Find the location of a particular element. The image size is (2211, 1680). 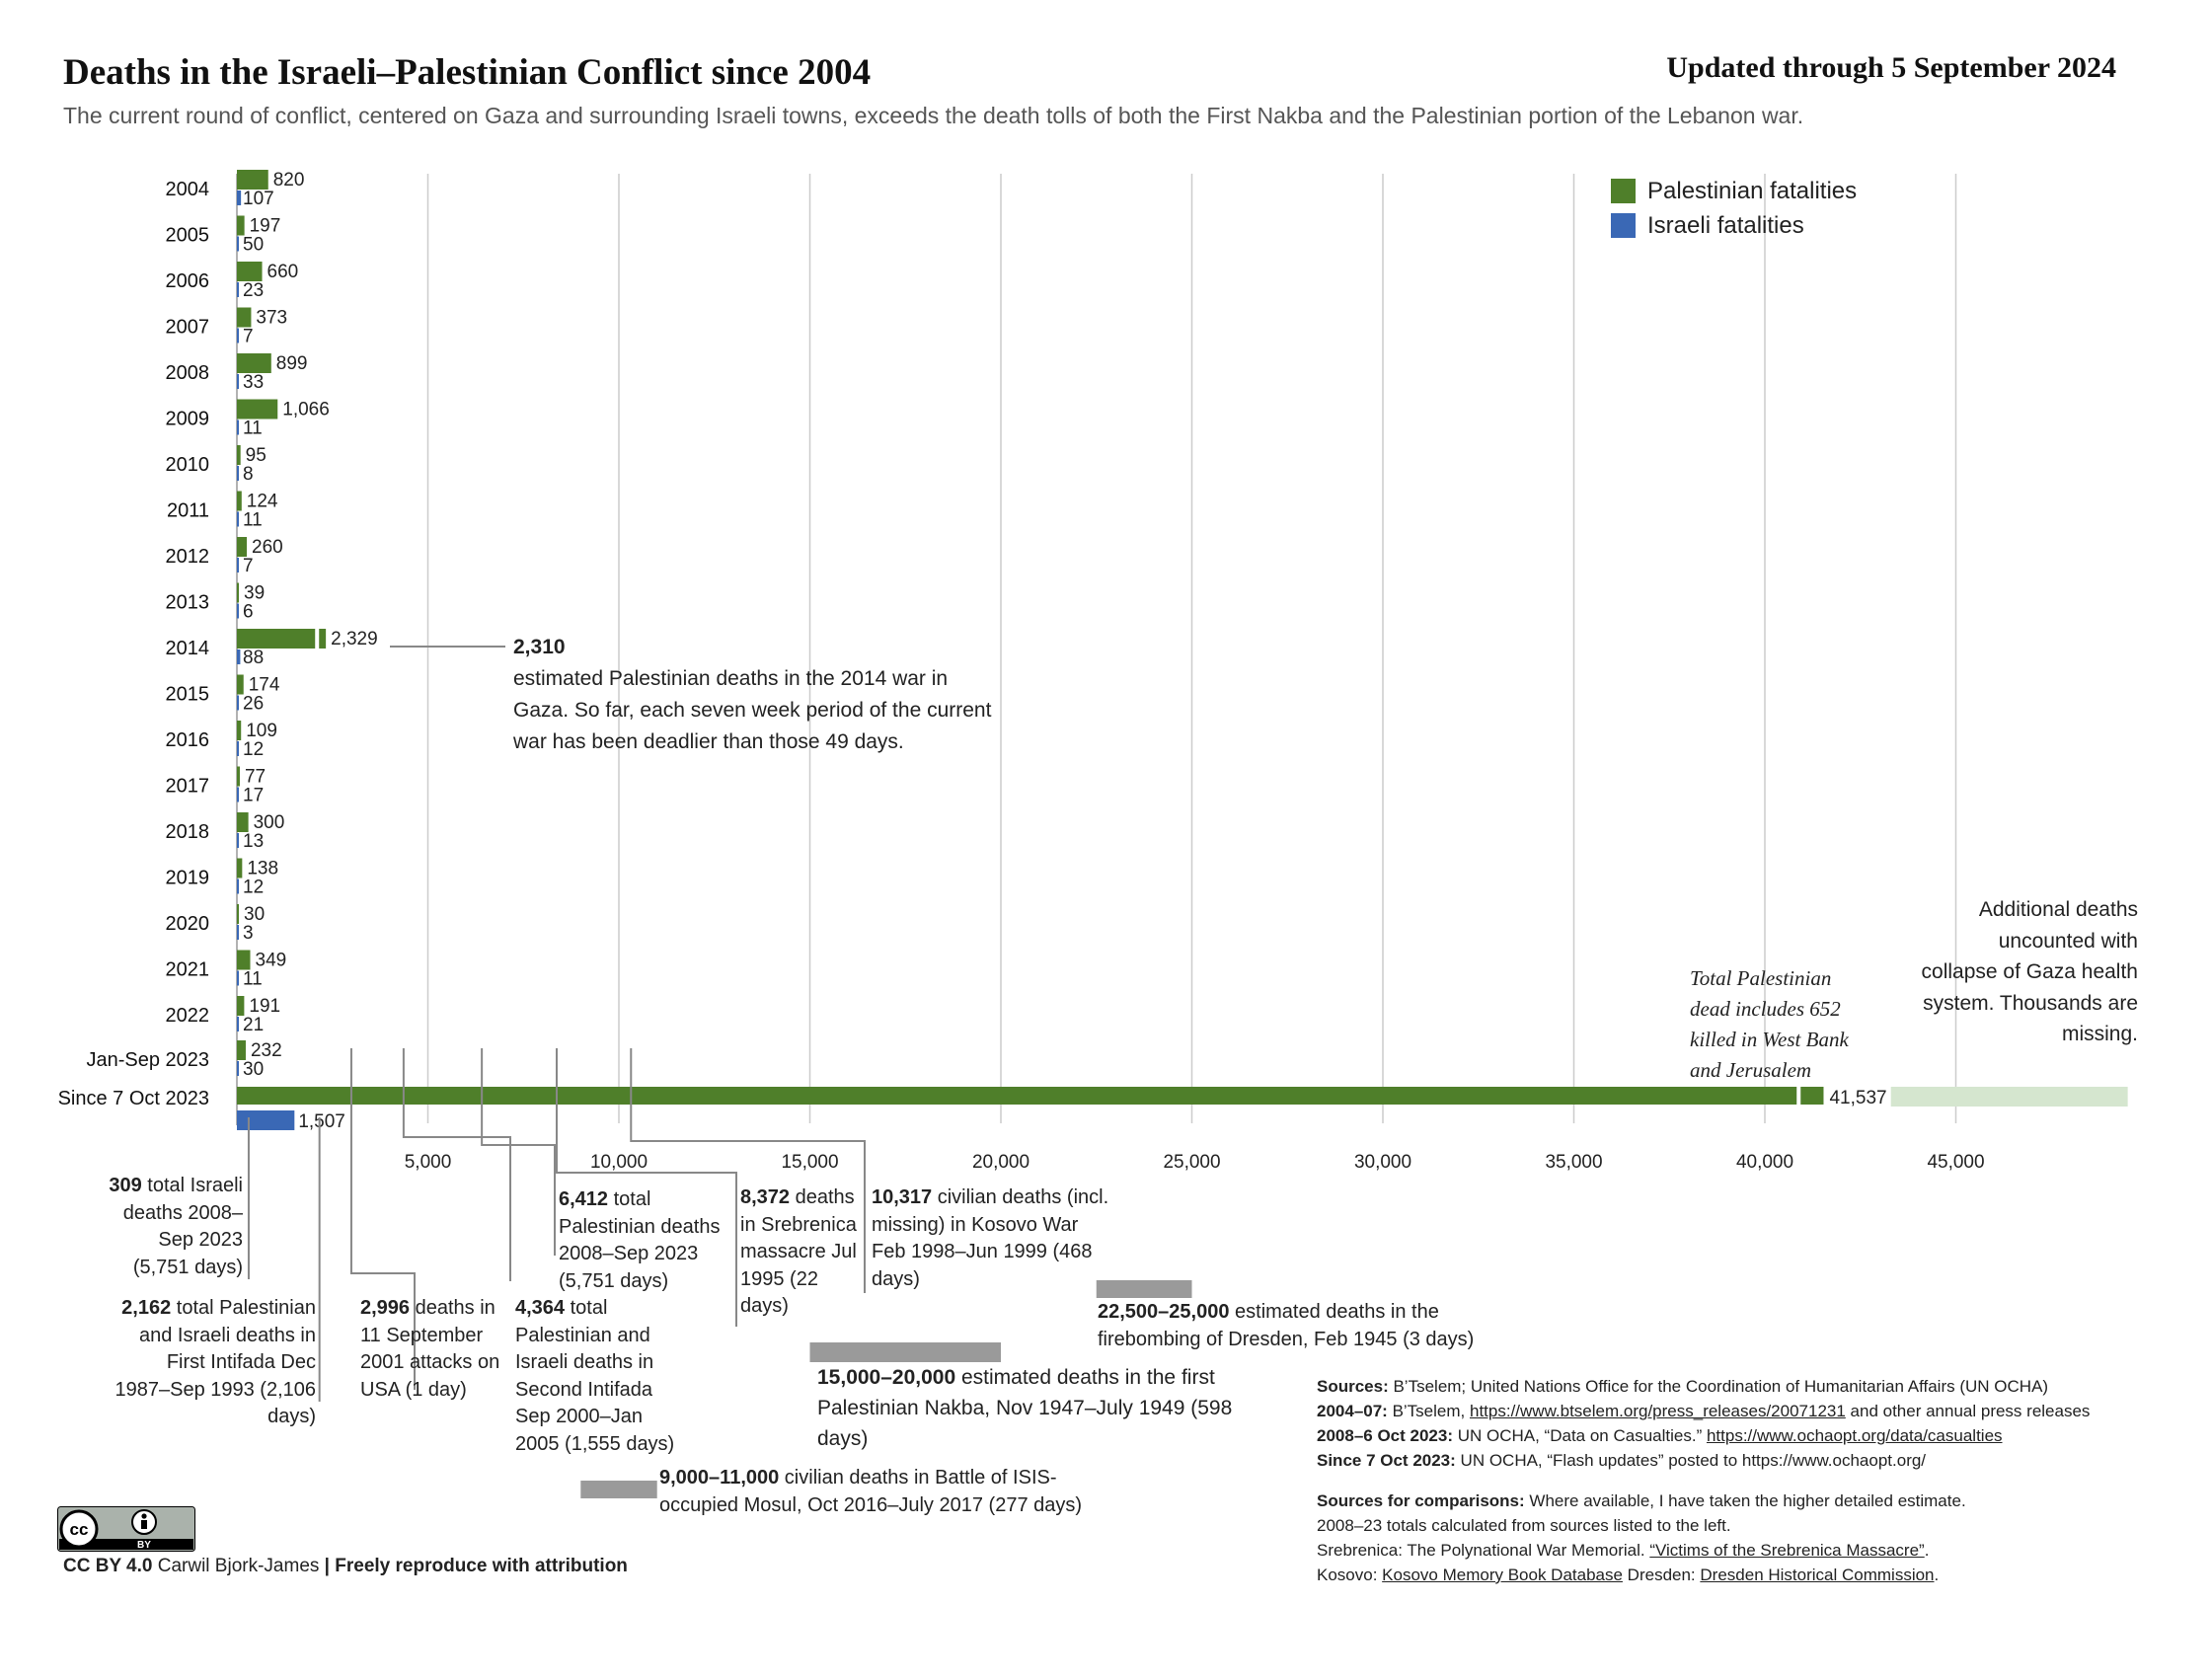

category-label: 2017 is located at coordinates (188, 787).